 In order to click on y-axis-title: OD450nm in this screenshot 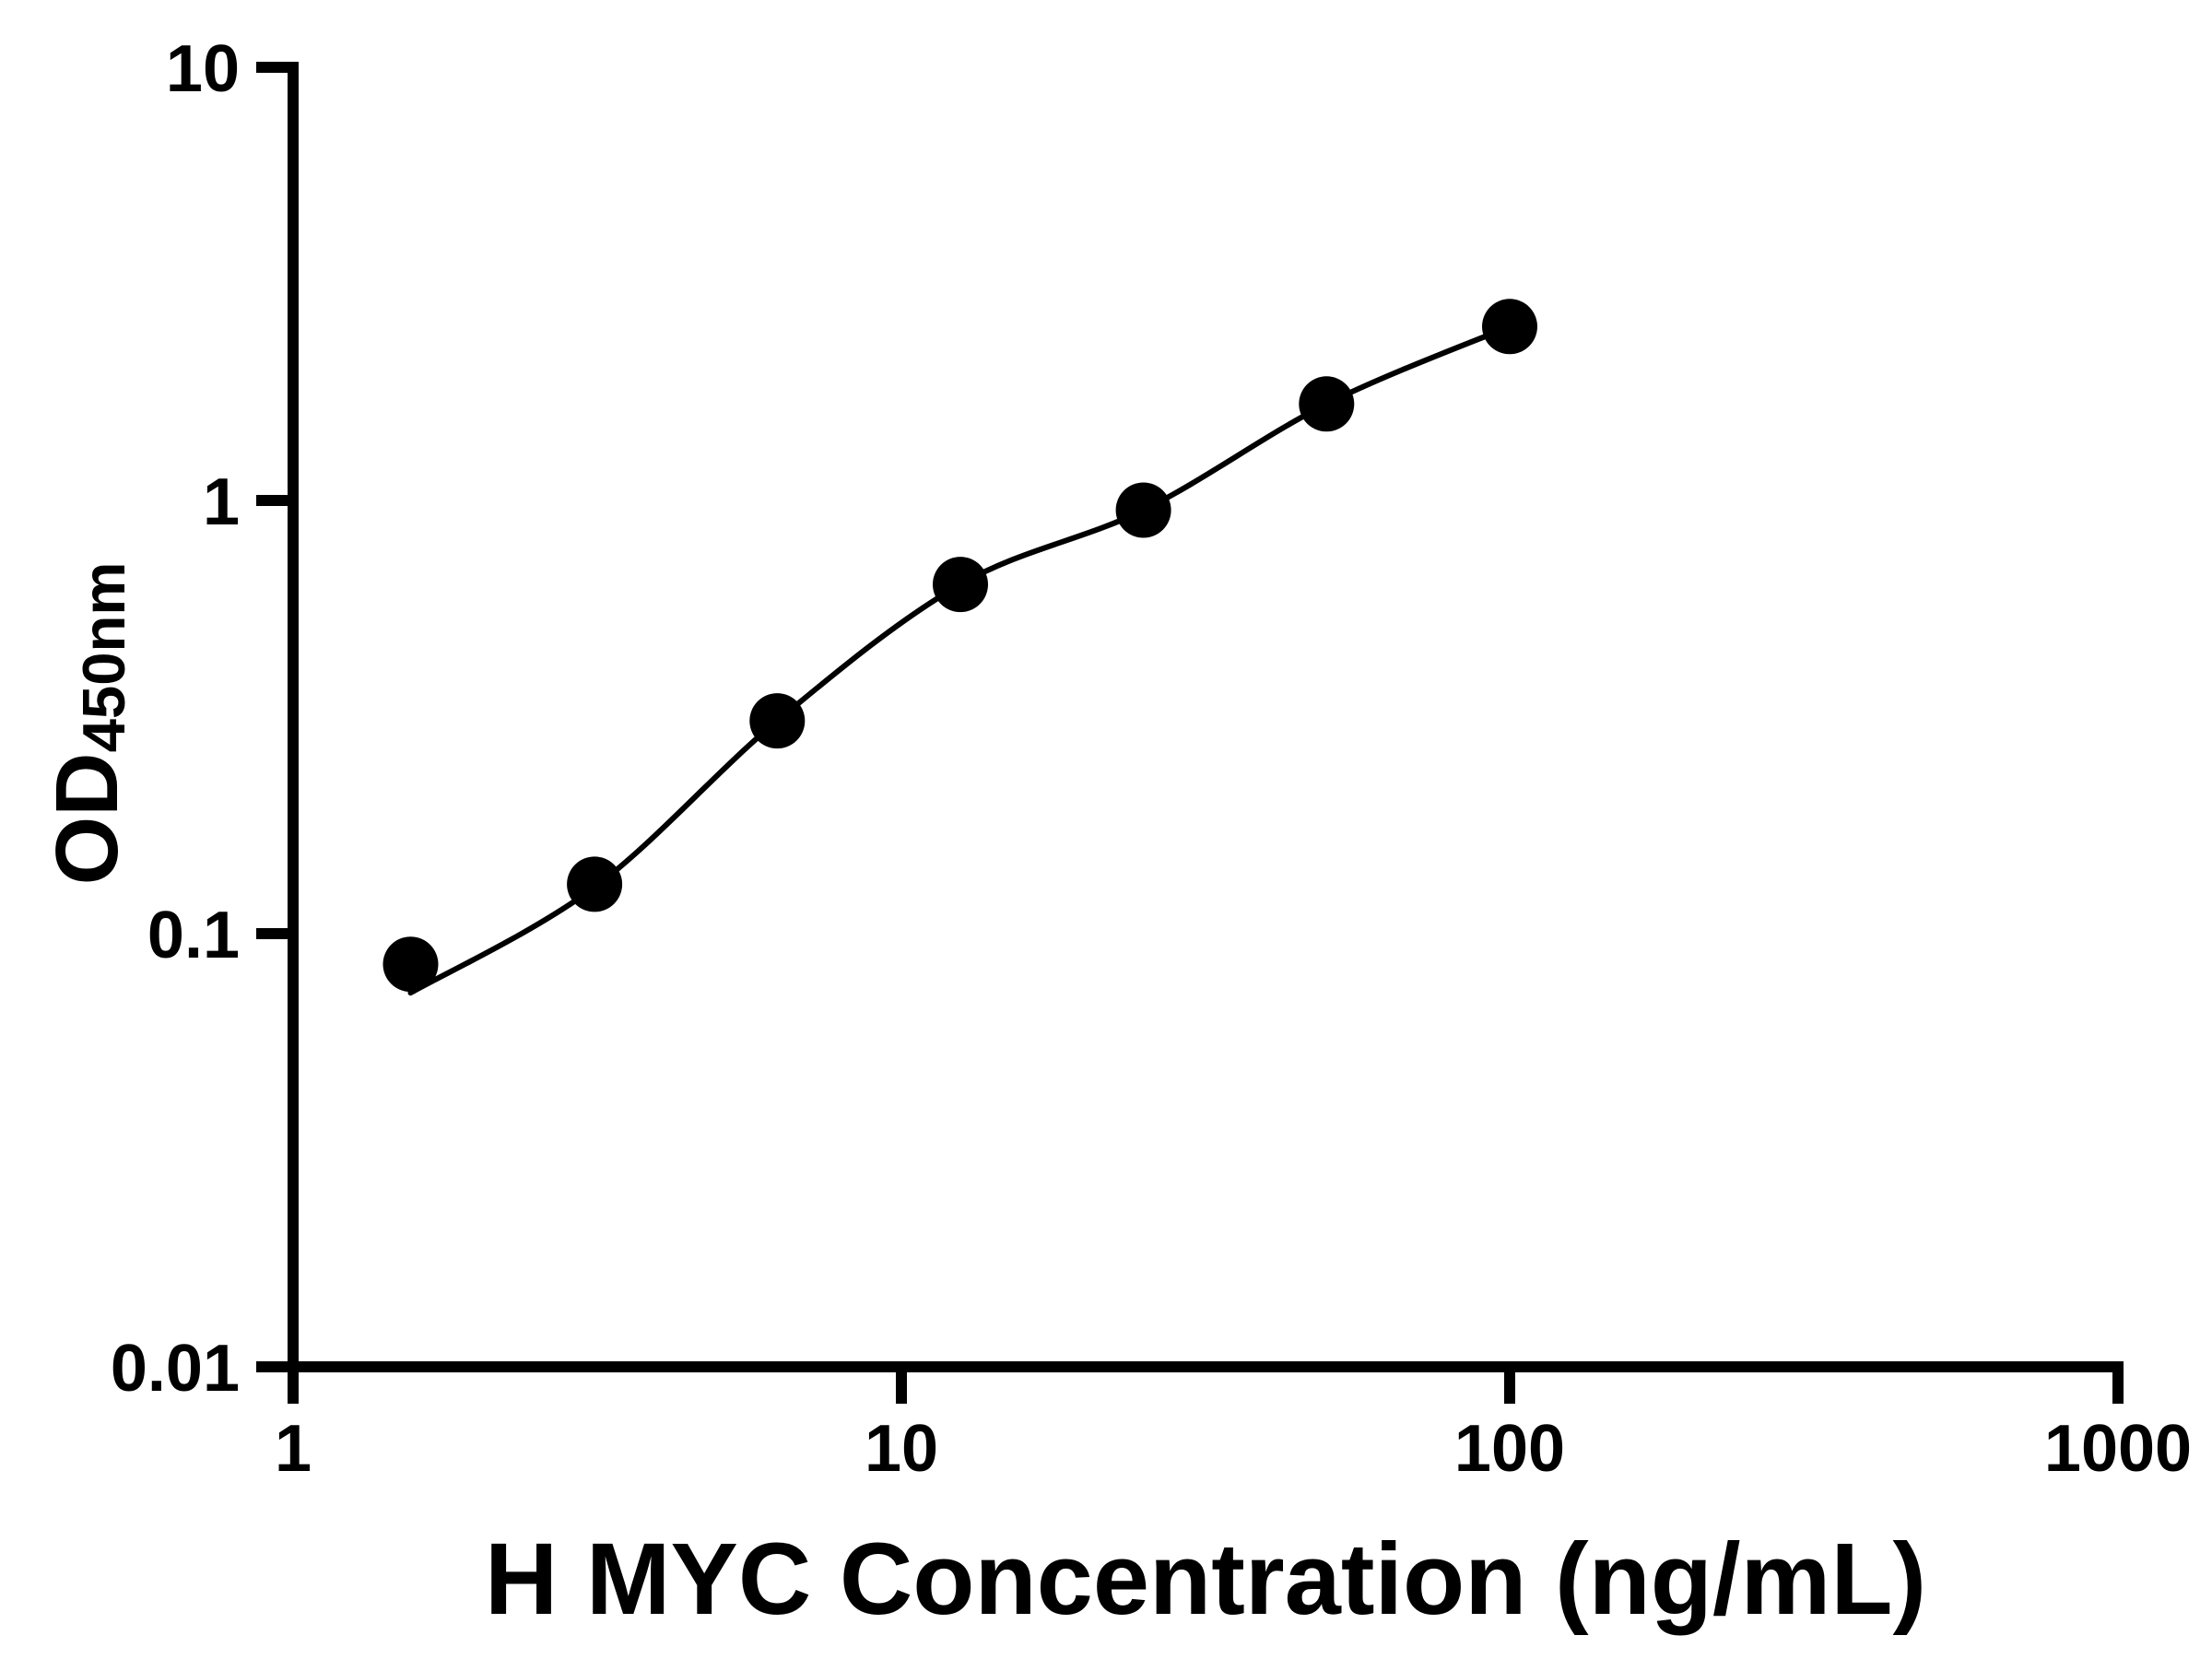, I will do `click(87, 724)`.